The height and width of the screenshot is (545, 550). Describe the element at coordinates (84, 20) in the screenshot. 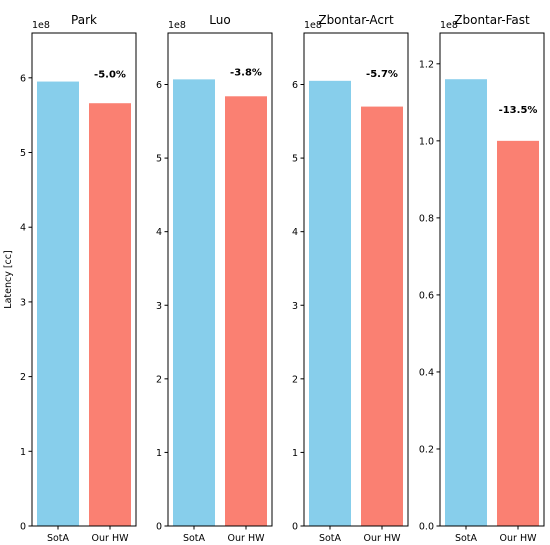

I see `panel-title: Park` at that location.